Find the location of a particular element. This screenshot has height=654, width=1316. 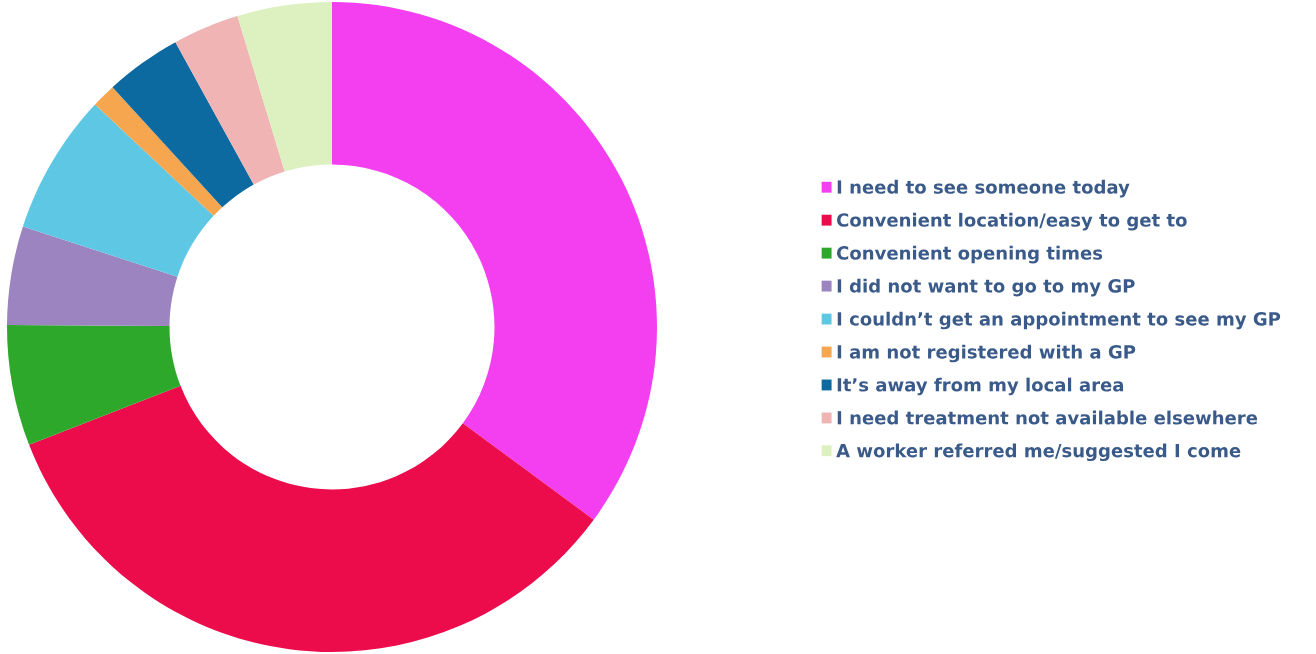

legend-label: Convenient opening times is located at coordinates (969, 254).